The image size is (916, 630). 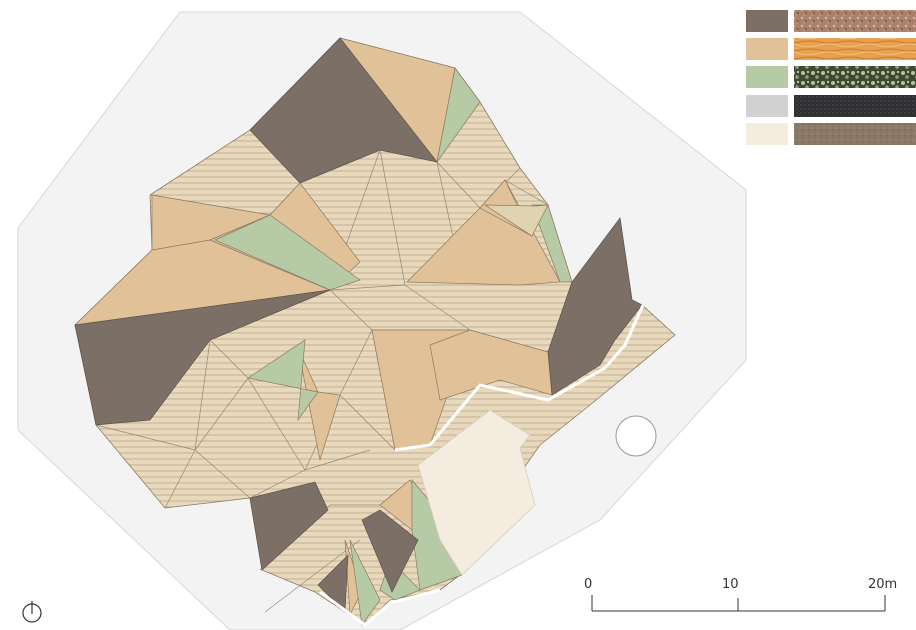 I want to click on north-arrow-icon, so click(x=32, y=612).